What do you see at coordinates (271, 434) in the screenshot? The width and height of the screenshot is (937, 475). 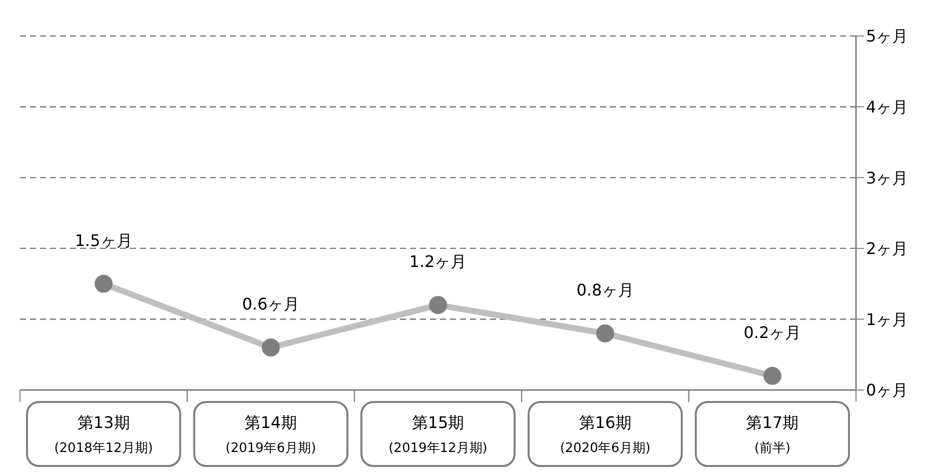 I see `x-tick-label: 第14期 (2019年6月期)` at bounding box center [271, 434].